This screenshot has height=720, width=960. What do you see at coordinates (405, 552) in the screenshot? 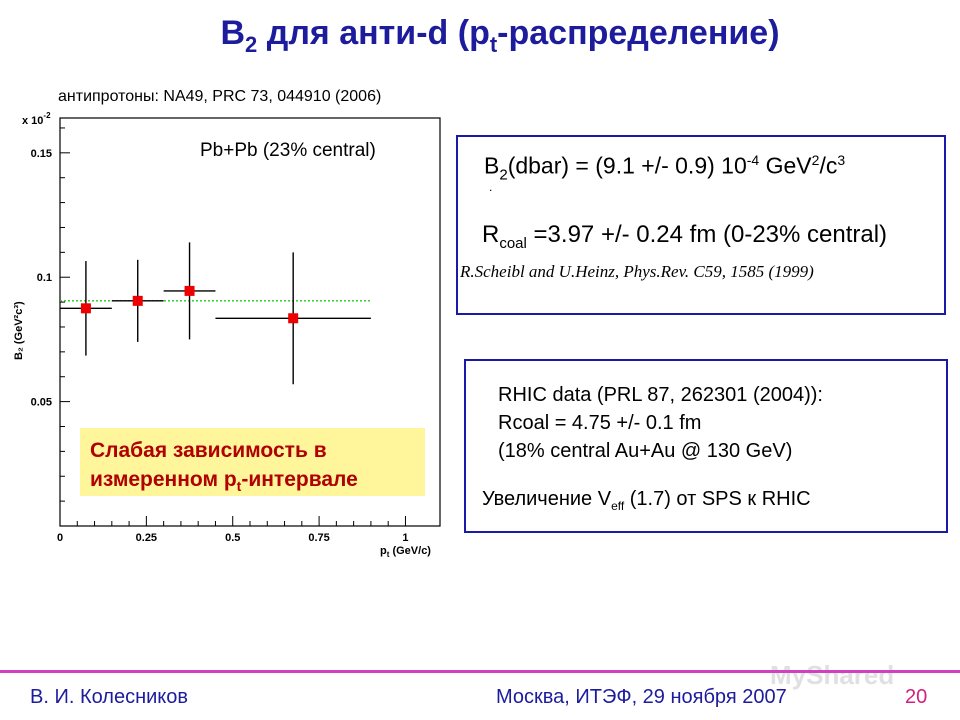
I see `x-axis-label: pt (GeV/c)` at bounding box center [405, 552].